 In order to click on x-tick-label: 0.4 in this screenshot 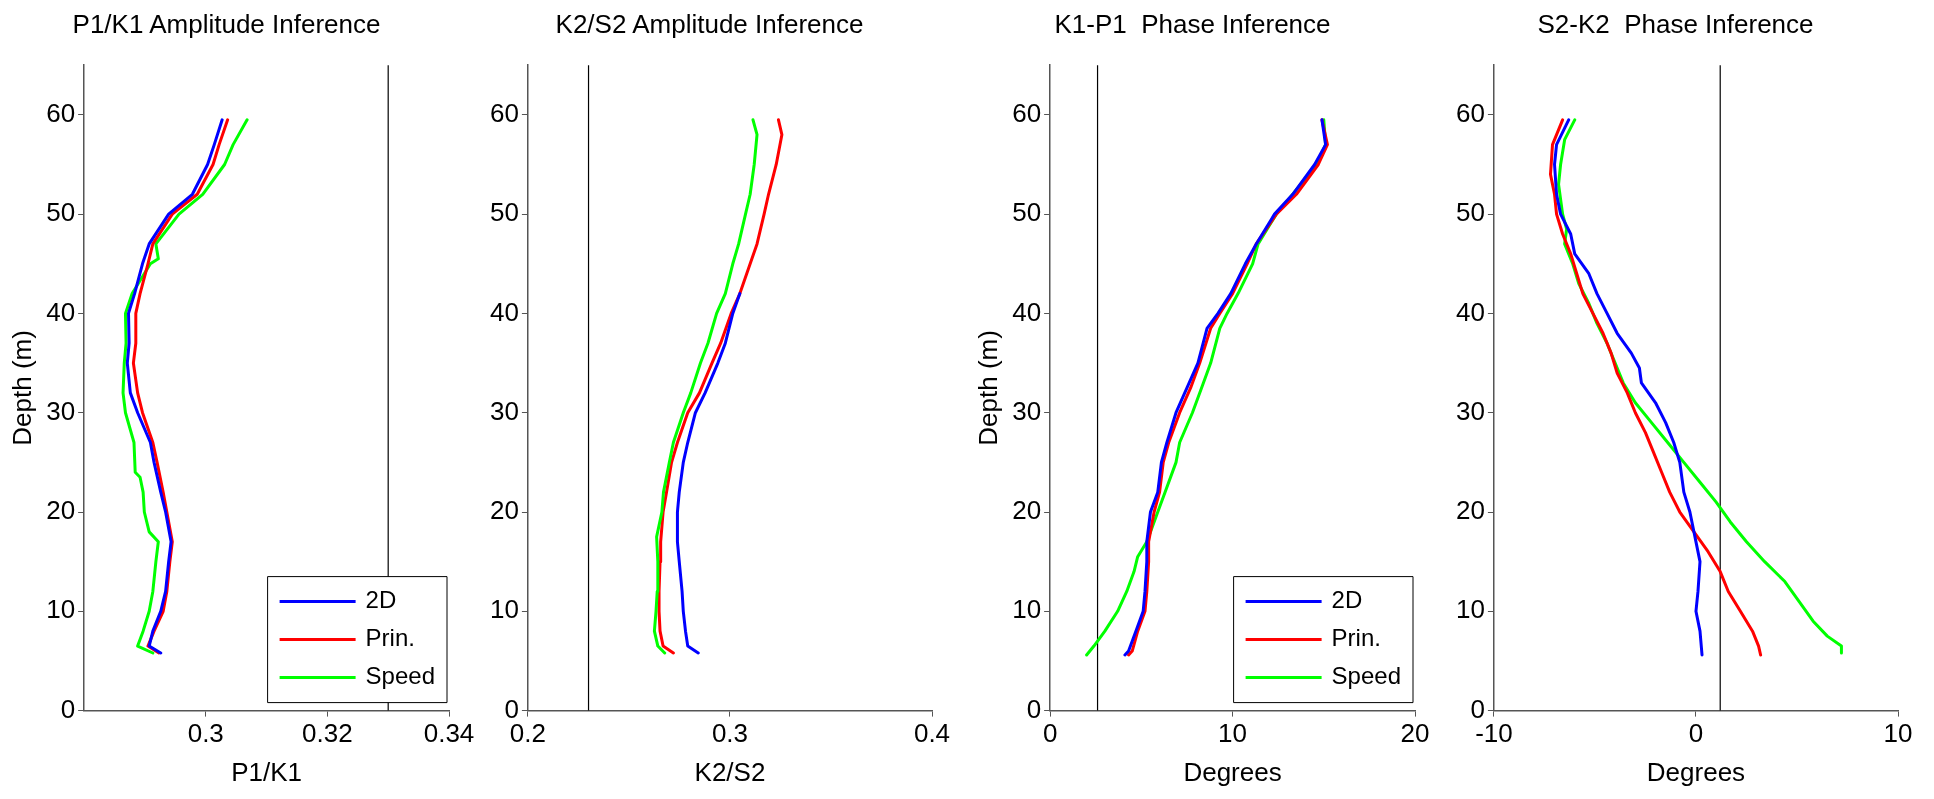, I will do `click(932, 733)`.